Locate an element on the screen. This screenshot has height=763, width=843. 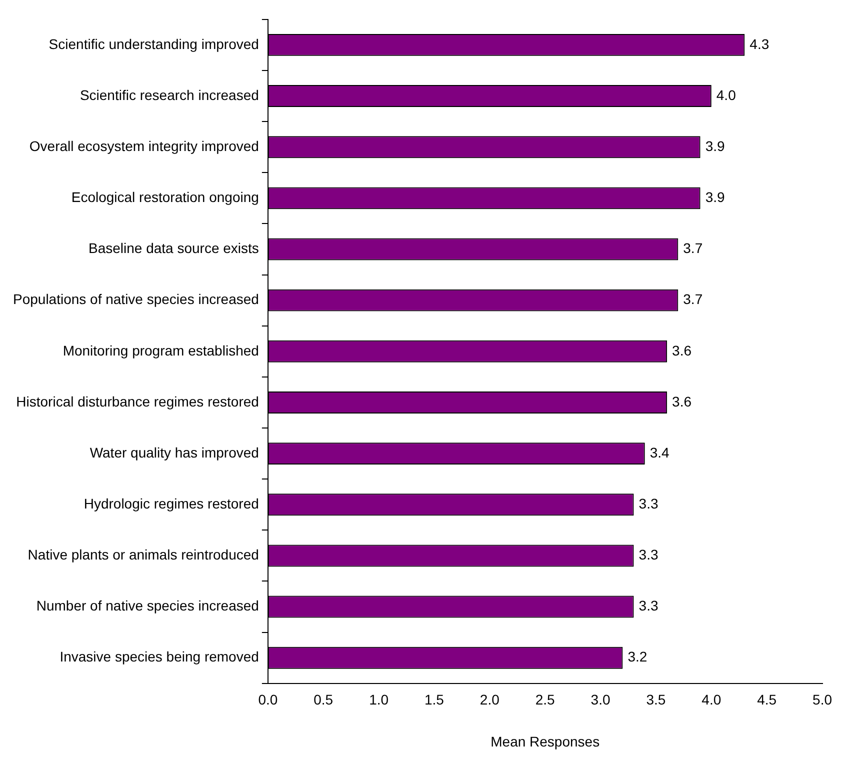
x-tick-label: 4.5 is located at coordinates (767, 700).